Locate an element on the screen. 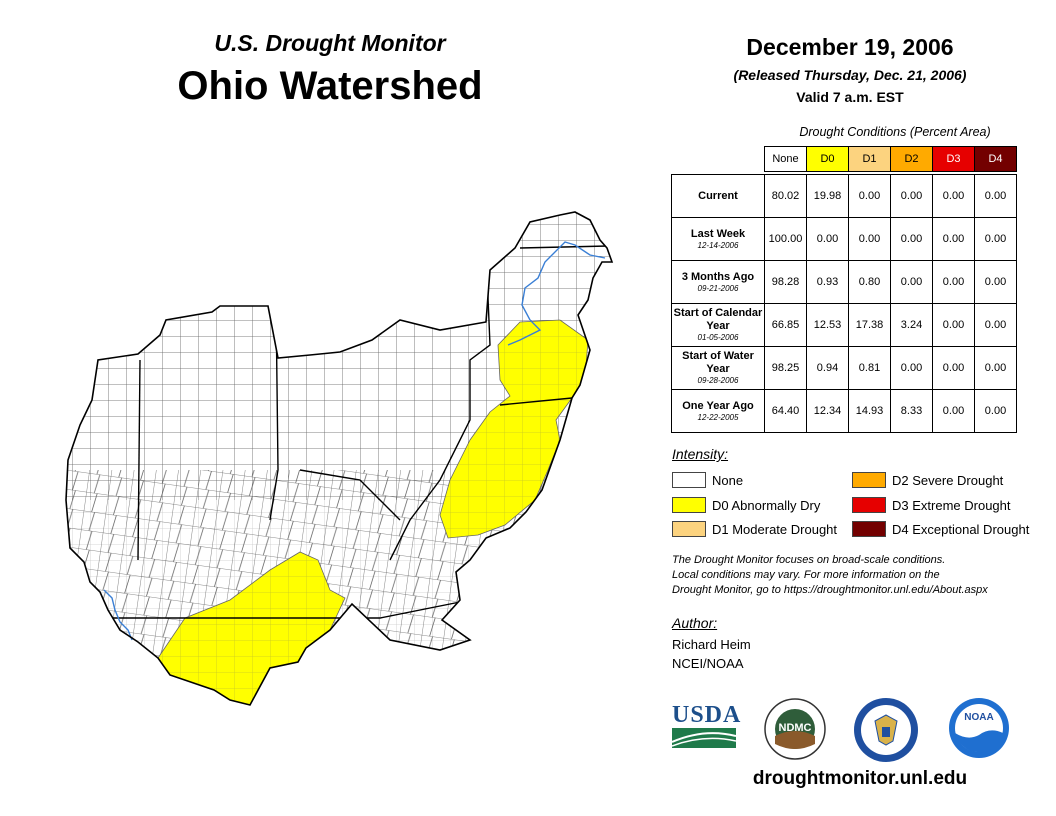 Image resolution: width=1056 pixels, height=816 pixels. website-url: droughtmonitor.unl.edu is located at coordinates (860, 778).